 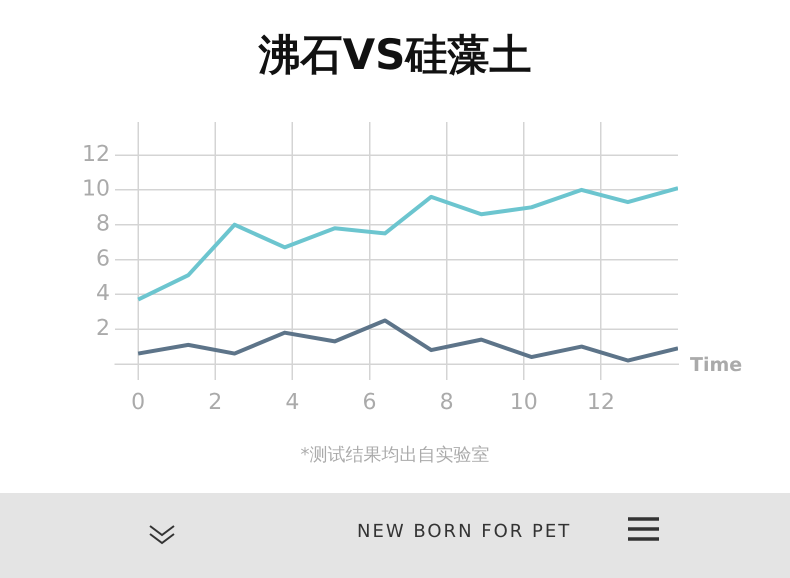 I want to click on x-tick-label: 2, so click(x=215, y=402).